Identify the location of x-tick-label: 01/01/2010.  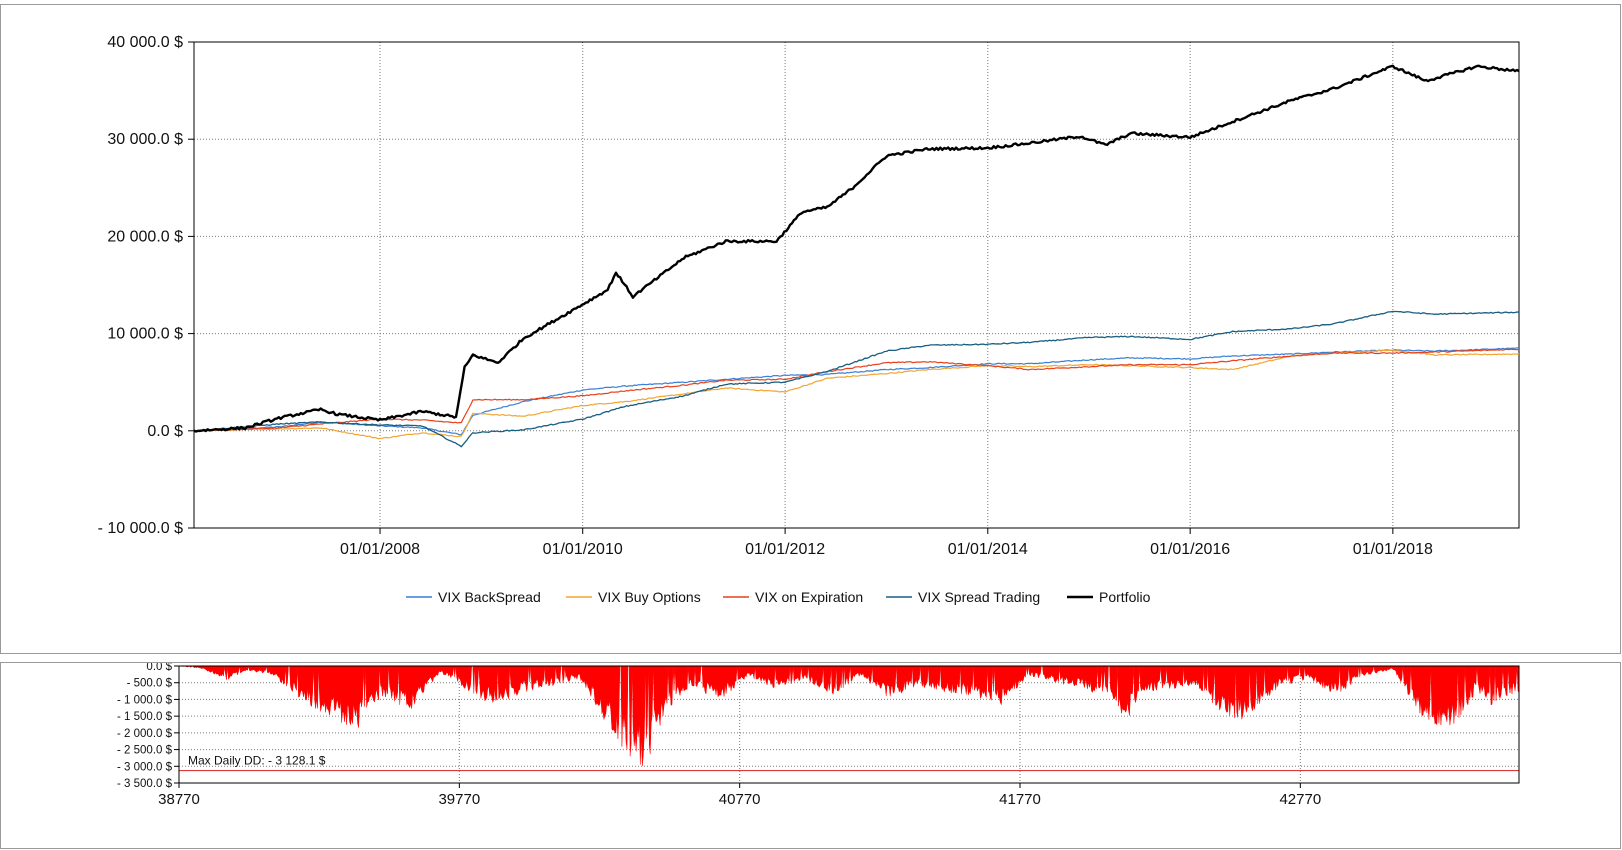
(583, 549).